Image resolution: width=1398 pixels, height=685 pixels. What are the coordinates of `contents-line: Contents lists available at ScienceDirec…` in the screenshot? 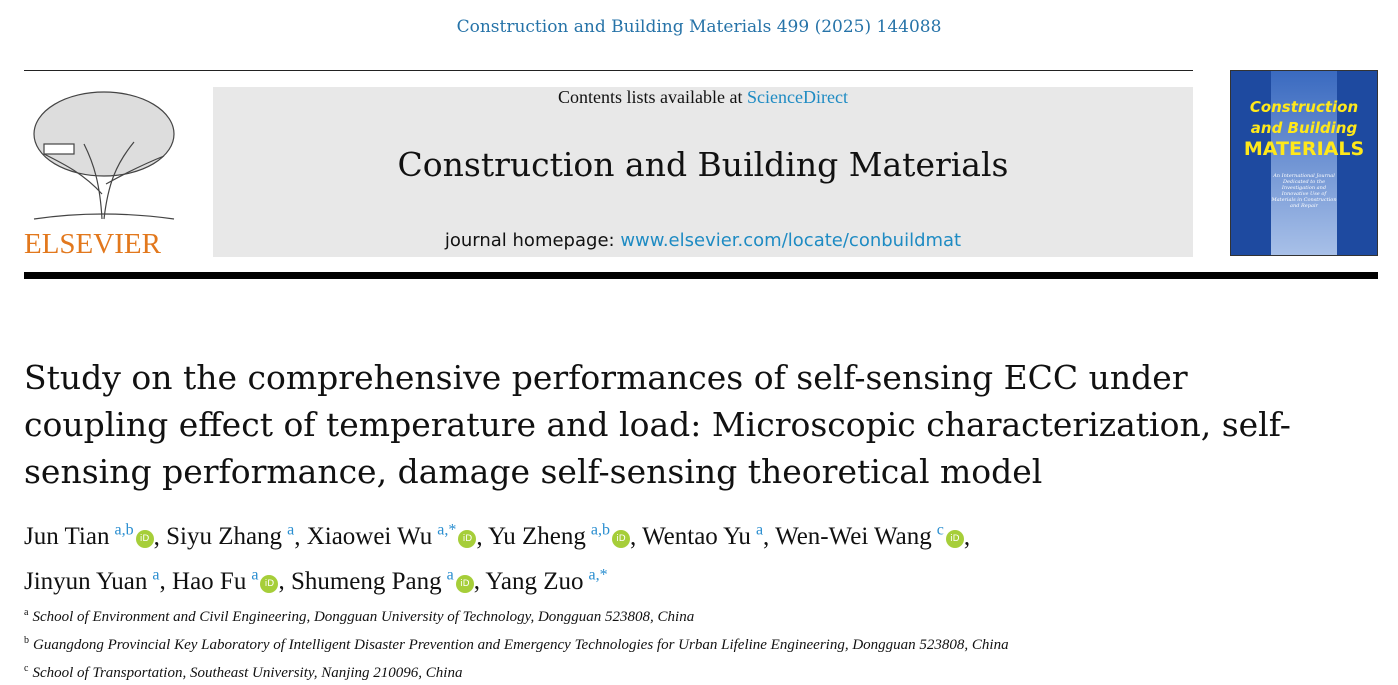 It's located at (703, 97).